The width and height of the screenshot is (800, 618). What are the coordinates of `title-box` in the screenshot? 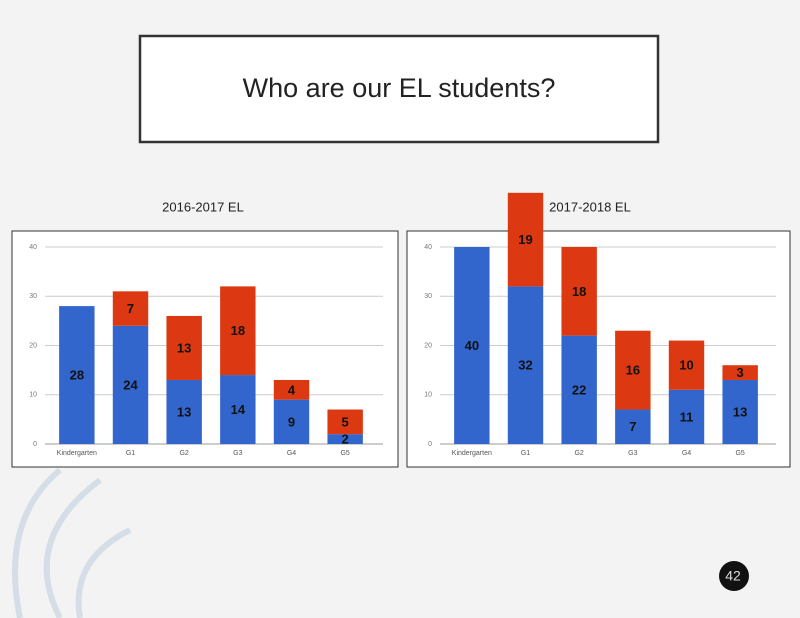 It's located at (399, 89).